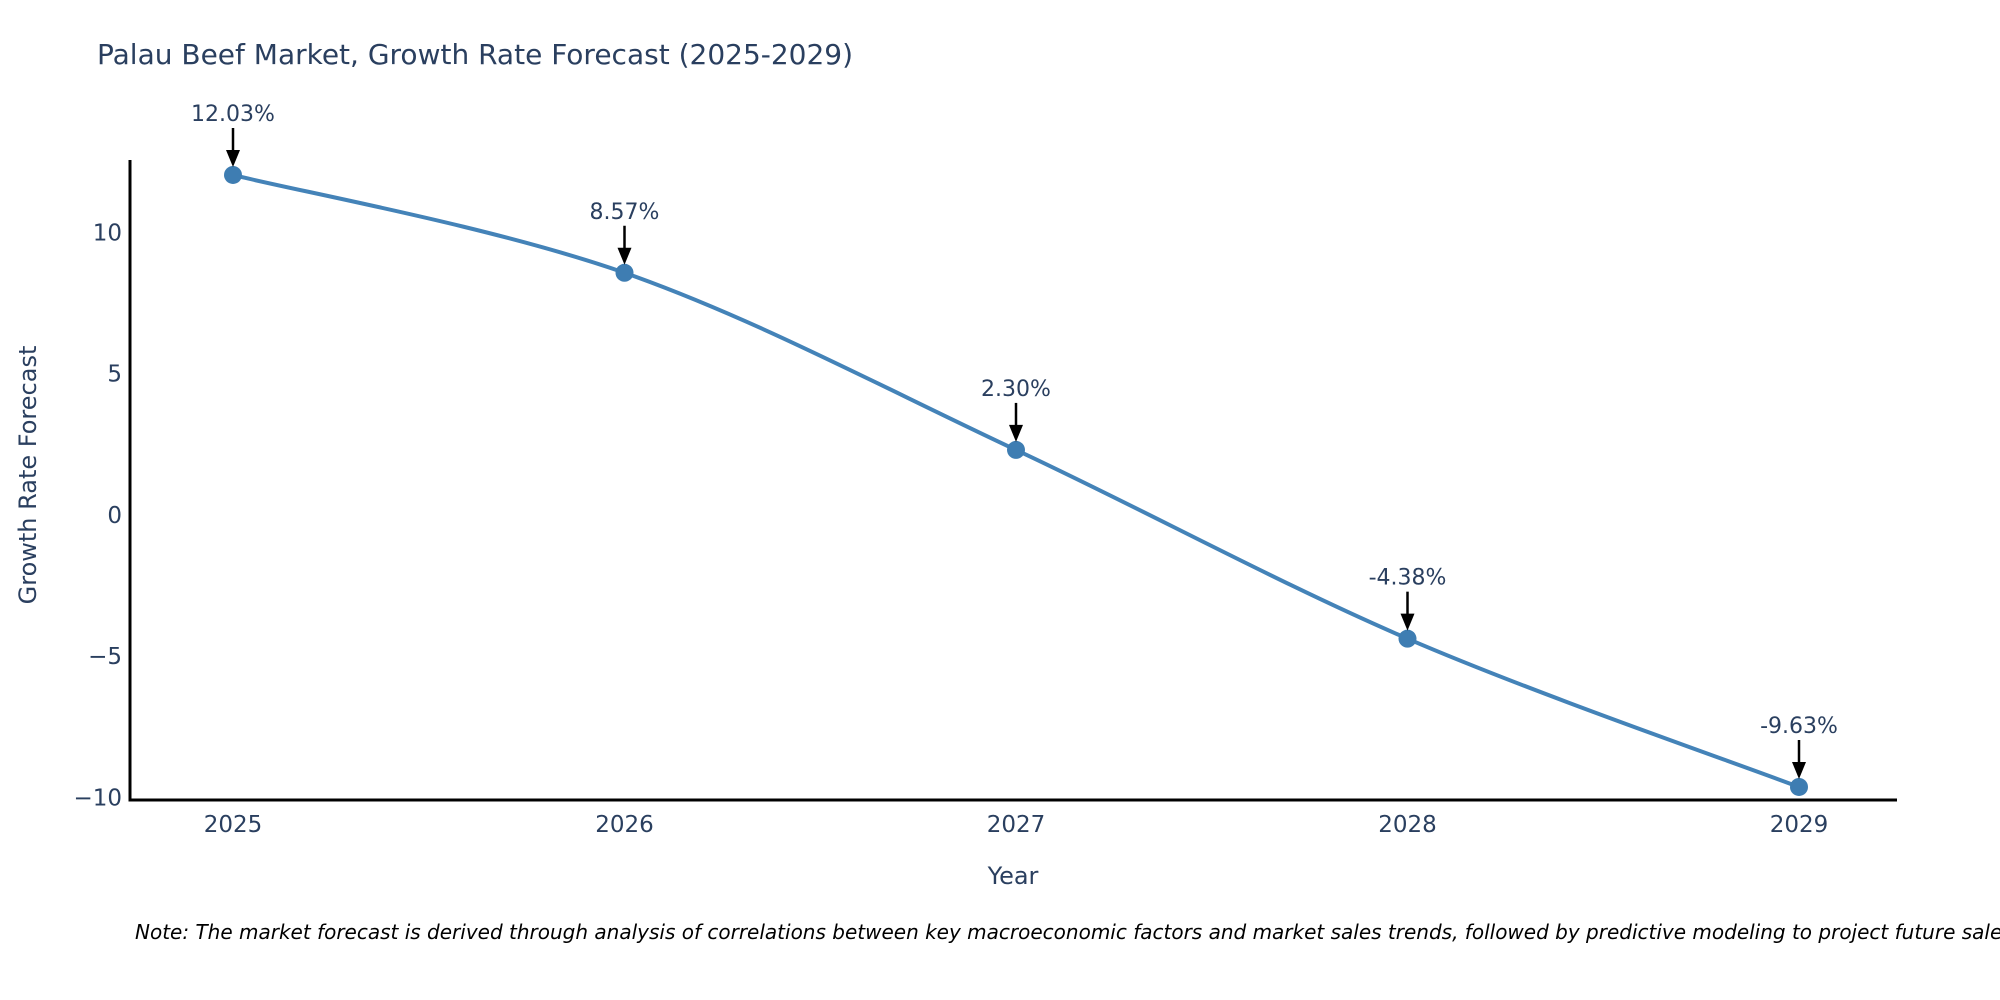  Describe the element at coordinates (625, 212) in the screenshot. I see `data-point-label: 8.57%` at that location.